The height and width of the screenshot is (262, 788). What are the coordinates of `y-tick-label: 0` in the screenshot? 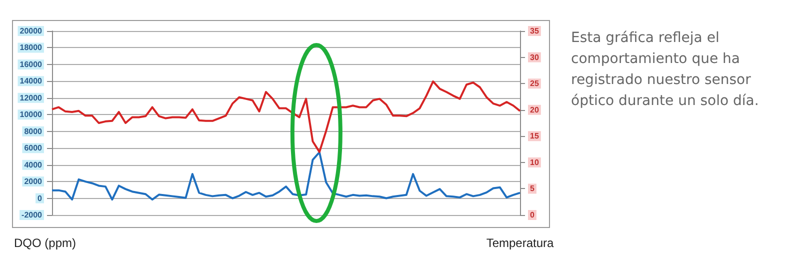 It's located at (40, 198).